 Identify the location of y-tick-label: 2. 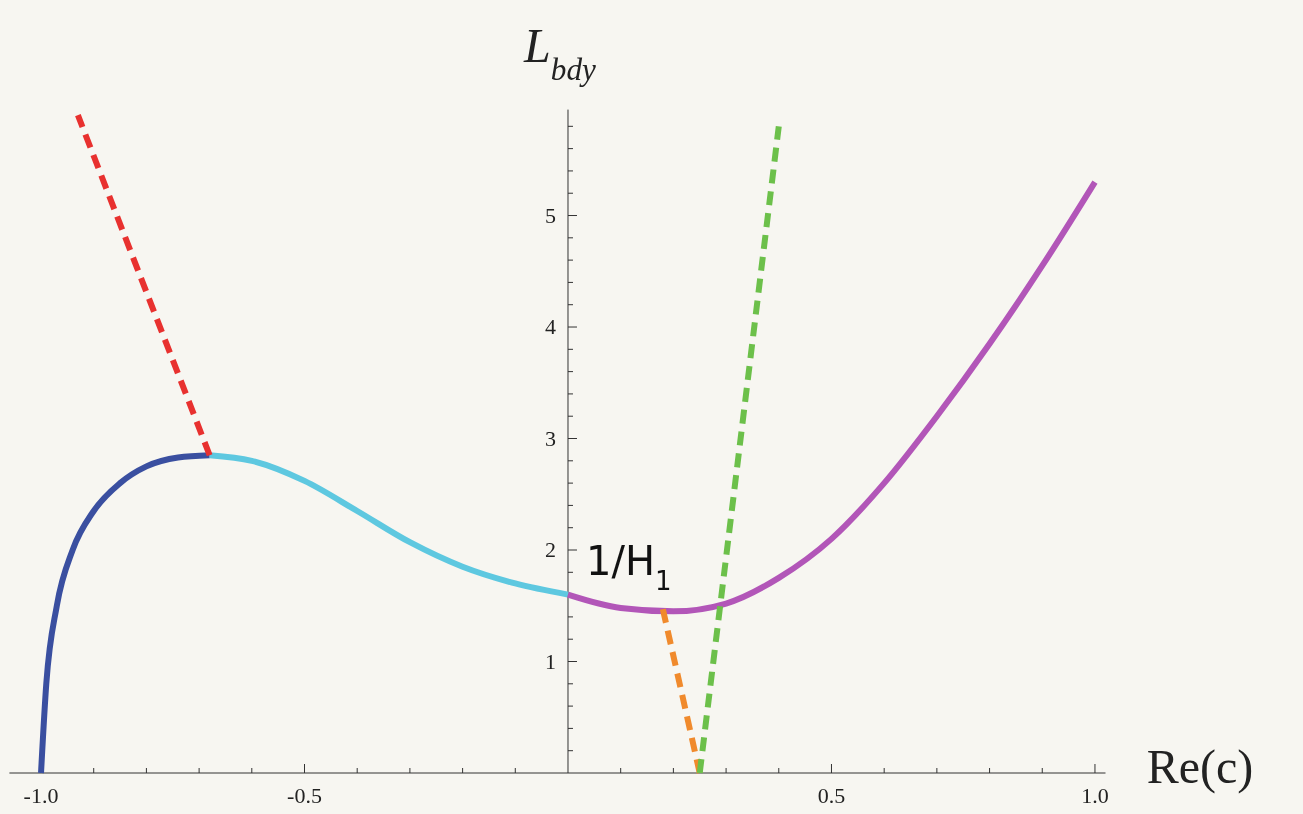
(550, 550).